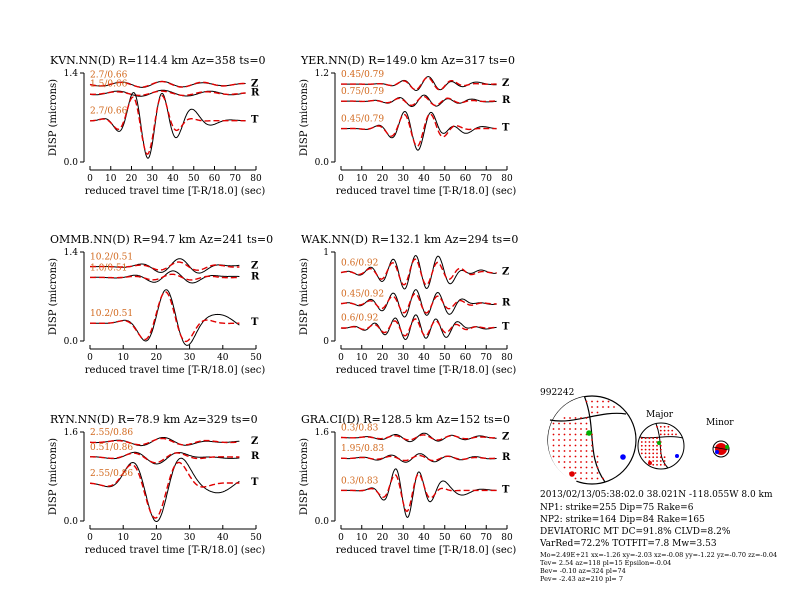  What do you see at coordinates (425, 327) in the screenshot?
I see `trace-T: 0.6/0.92 T` at bounding box center [425, 327].